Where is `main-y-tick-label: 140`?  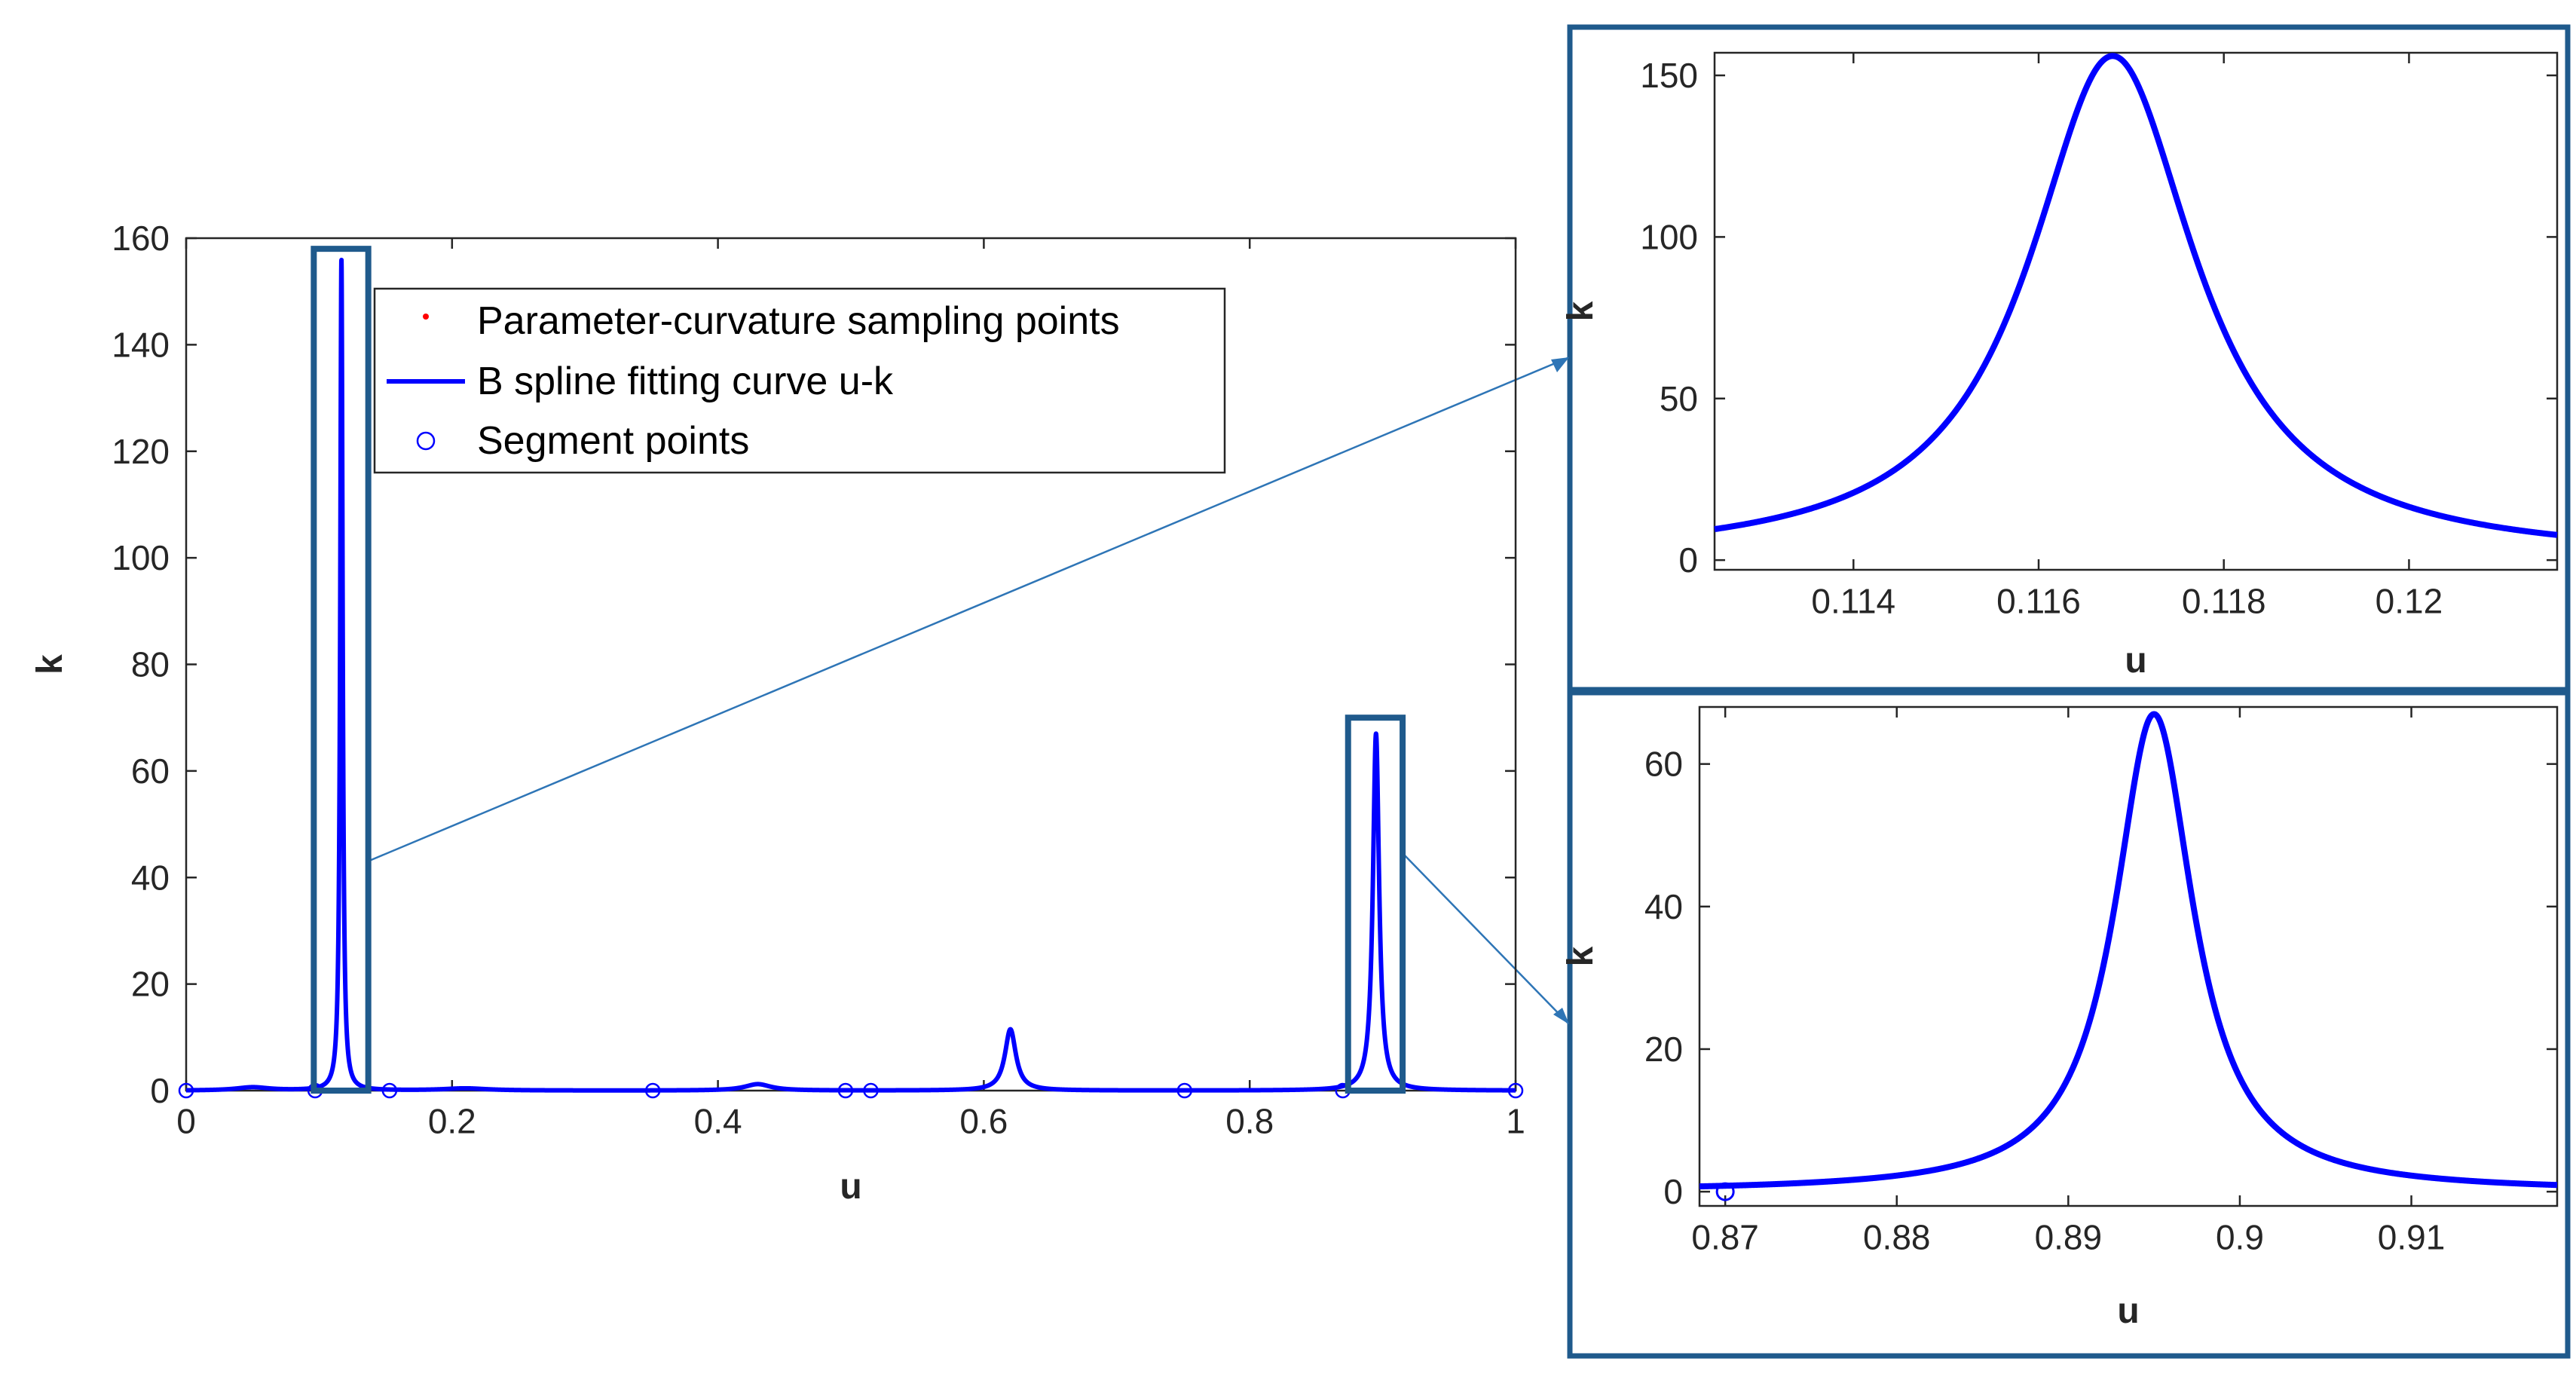 main-y-tick-label: 140 is located at coordinates (141, 344).